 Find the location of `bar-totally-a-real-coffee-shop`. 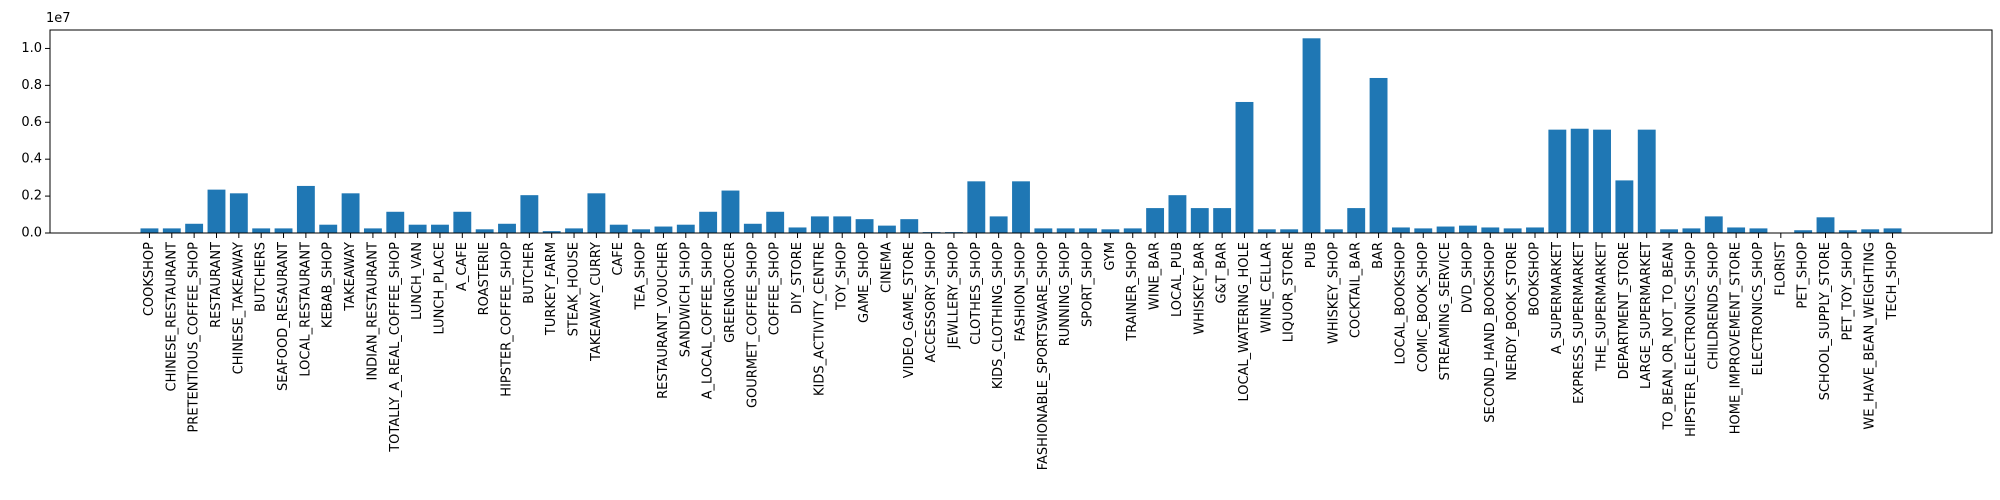

bar-totally-a-real-coffee-shop is located at coordinates (395, 222).